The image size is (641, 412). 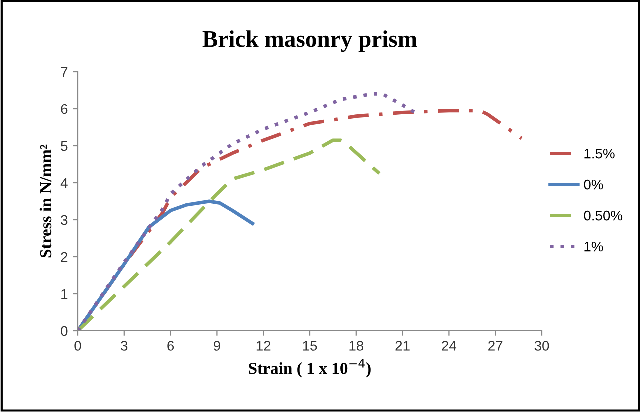 What do you see at coordinates (64, 109) in the screenshot?
I see `y-tick-label: 6` at bounding box center [64, 109].